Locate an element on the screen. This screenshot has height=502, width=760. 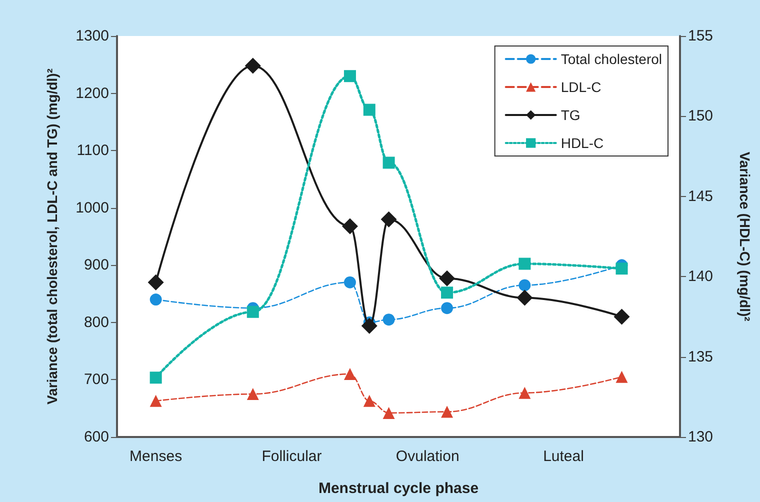
y2-tick-label: 130 is located at coordinates (701, 437).